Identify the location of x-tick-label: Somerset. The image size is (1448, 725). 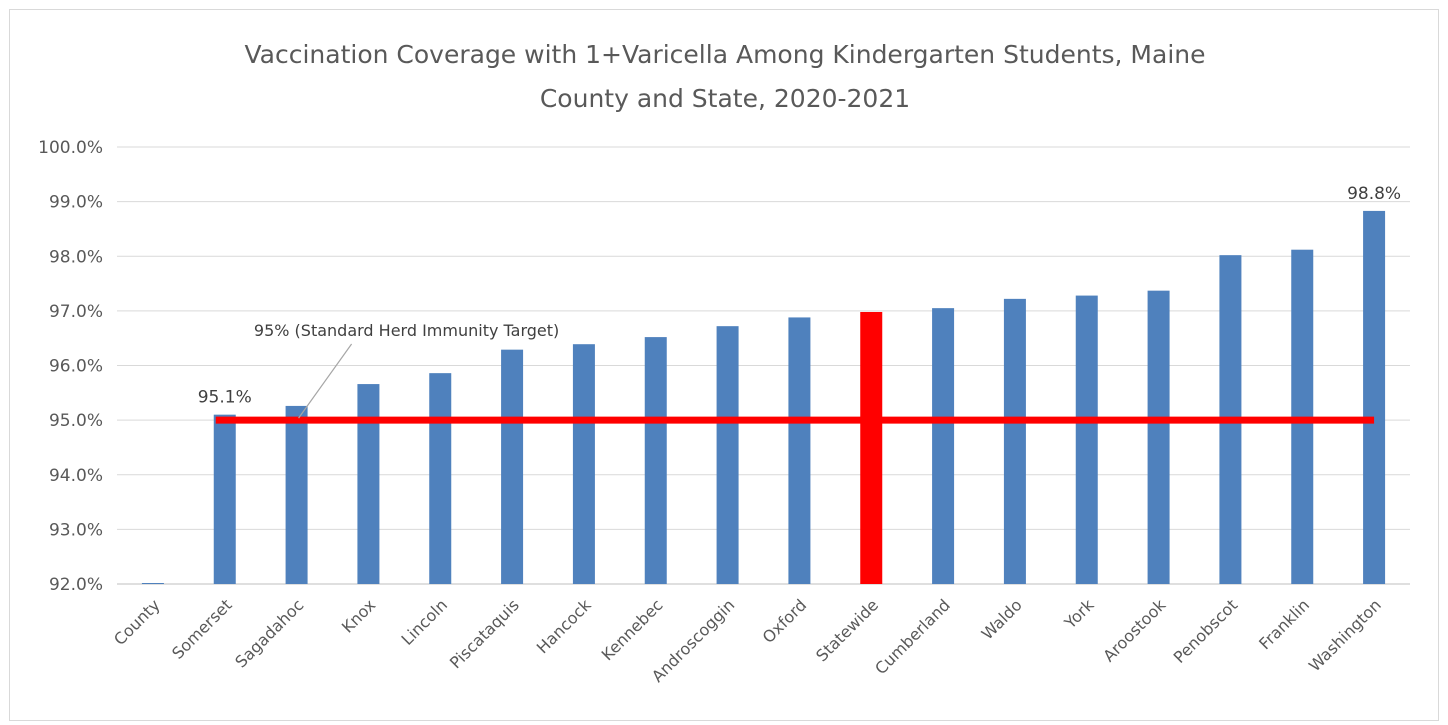
(201, 628).